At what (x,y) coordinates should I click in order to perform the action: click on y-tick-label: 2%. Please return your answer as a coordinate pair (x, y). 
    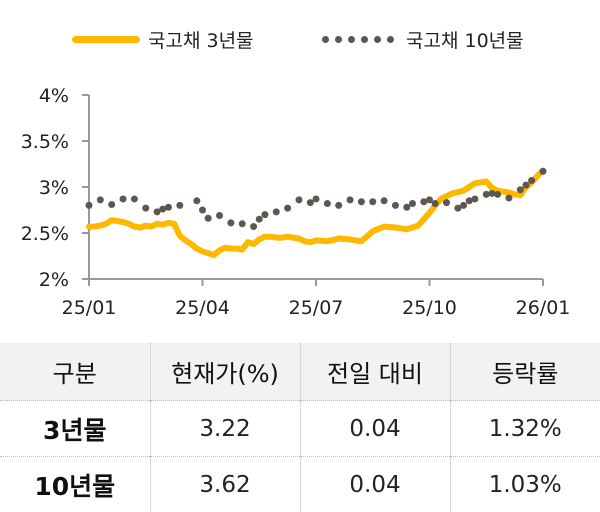
    Looking at the image, I should click on (54, 280).